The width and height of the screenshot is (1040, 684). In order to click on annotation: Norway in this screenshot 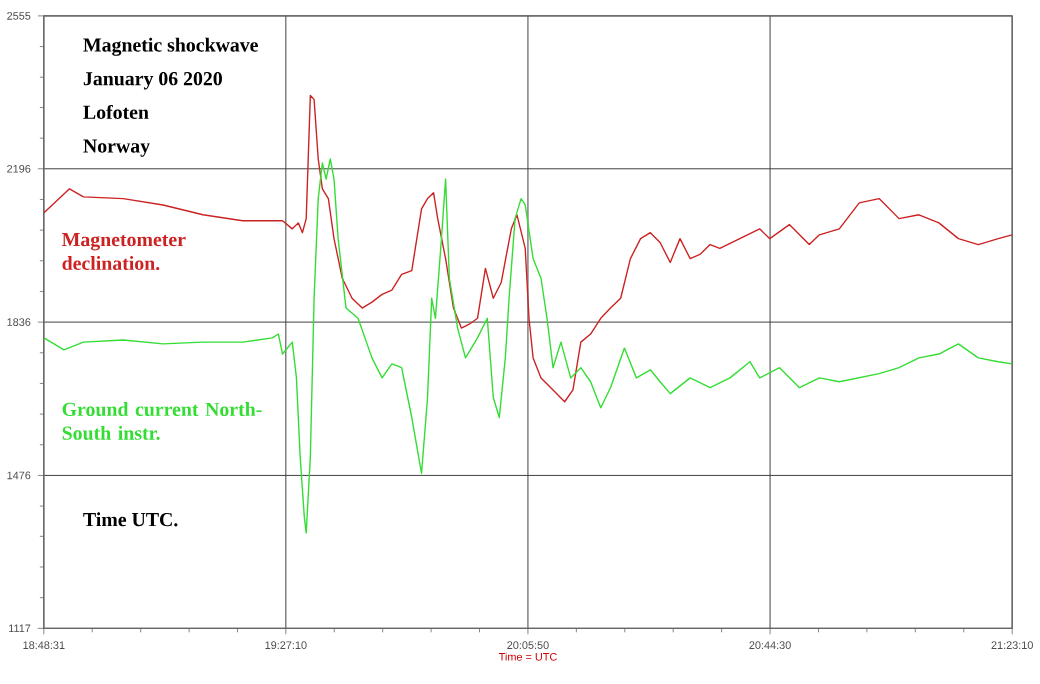, I will do `click(116, 148)`.